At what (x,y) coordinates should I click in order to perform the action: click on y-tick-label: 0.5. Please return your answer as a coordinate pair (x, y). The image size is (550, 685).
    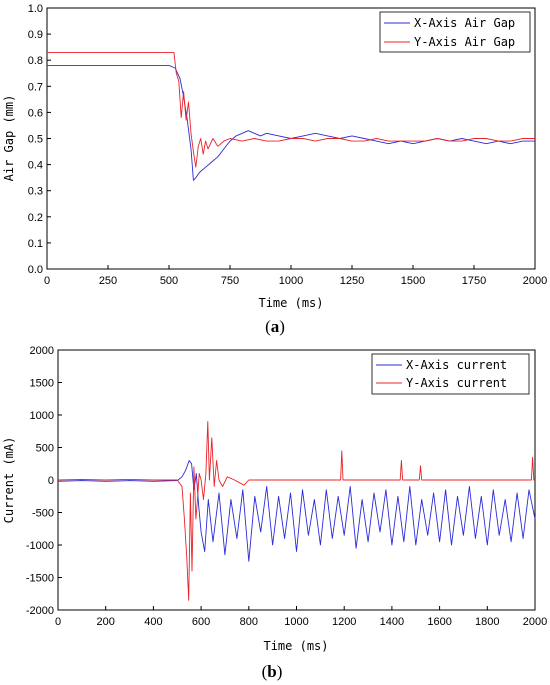
    Looking at the image, I should click on (35, 140).